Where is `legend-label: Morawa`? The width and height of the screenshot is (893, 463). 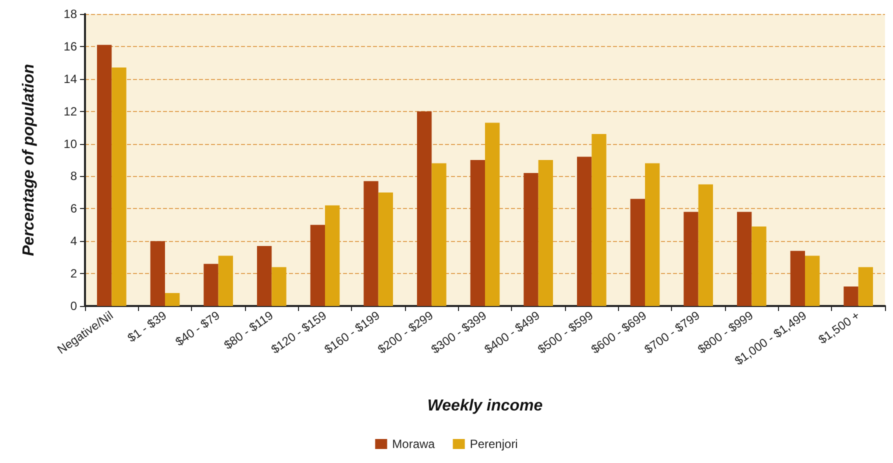 legend-label: Morawa is located at coordinates (414, 444).